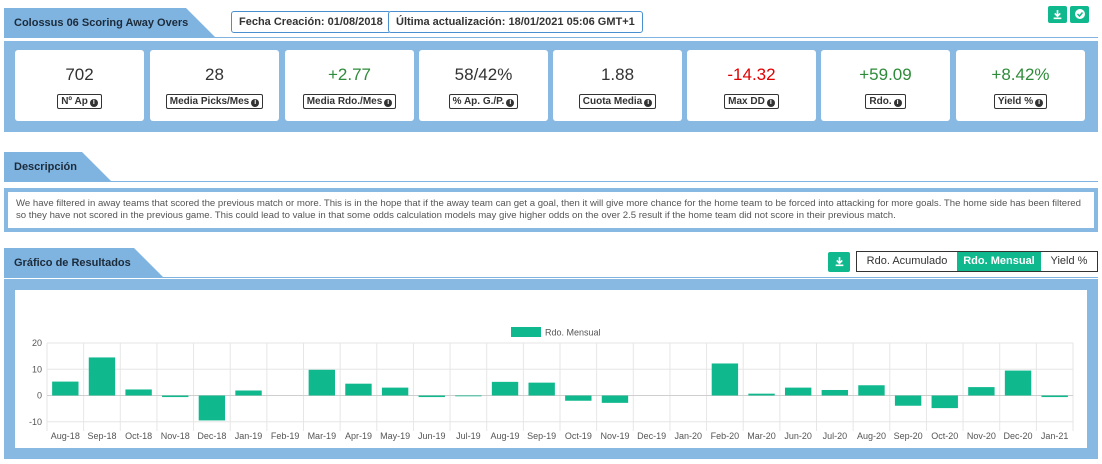 The image size is (1102, 464). I want to click on stat-card-apuestas: 702 Nº Ap i, so click(79, 85).